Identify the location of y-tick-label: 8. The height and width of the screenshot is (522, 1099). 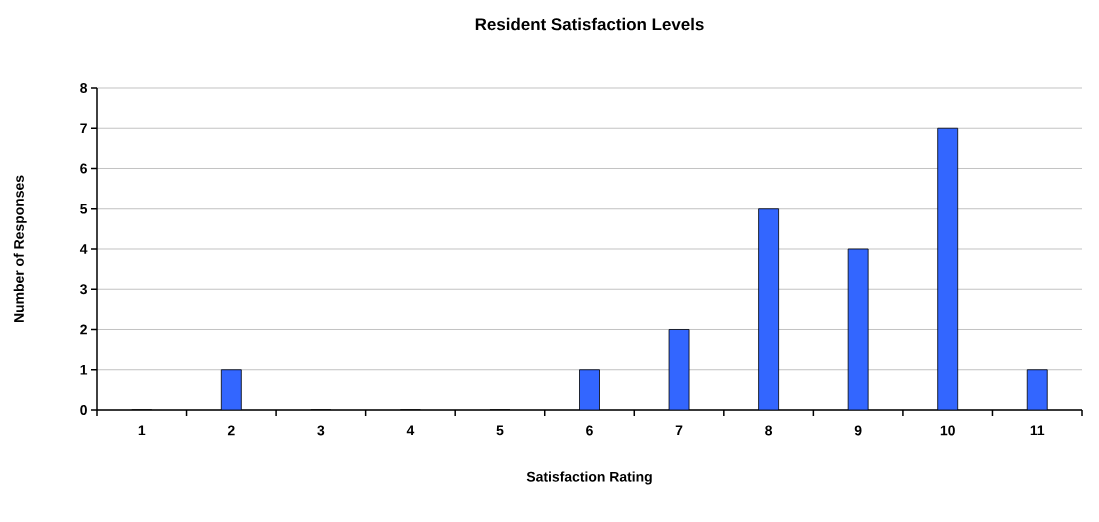
(84, 88).